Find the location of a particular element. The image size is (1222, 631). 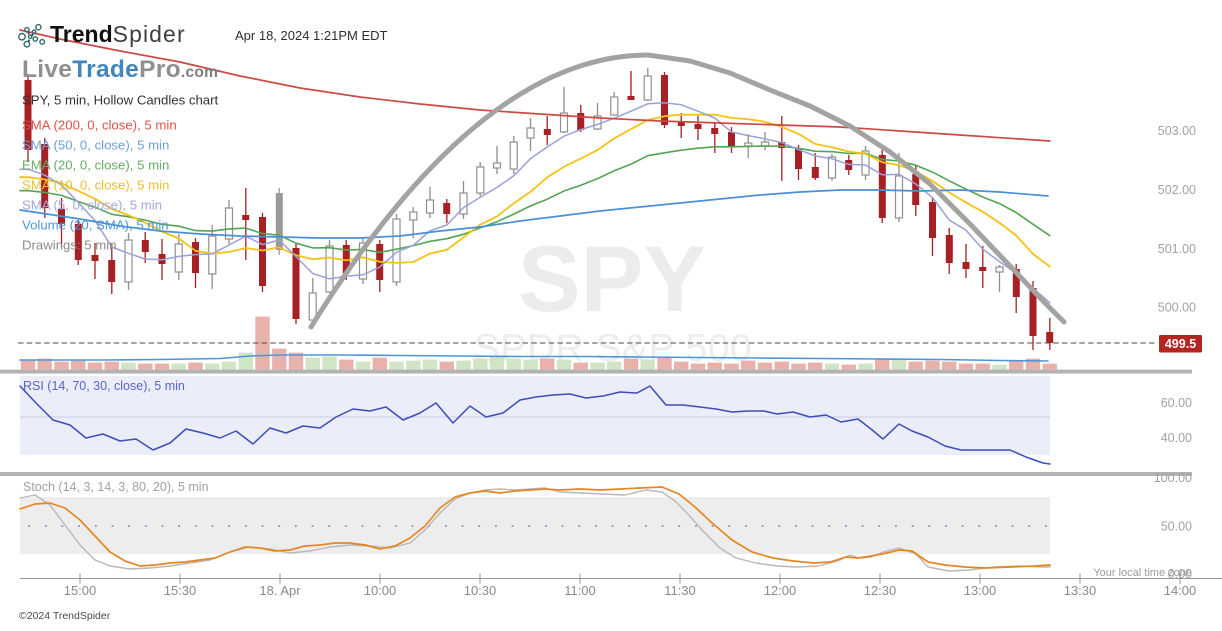

svg-text: Drawings: 5 min is located at coordinates (69, 245).